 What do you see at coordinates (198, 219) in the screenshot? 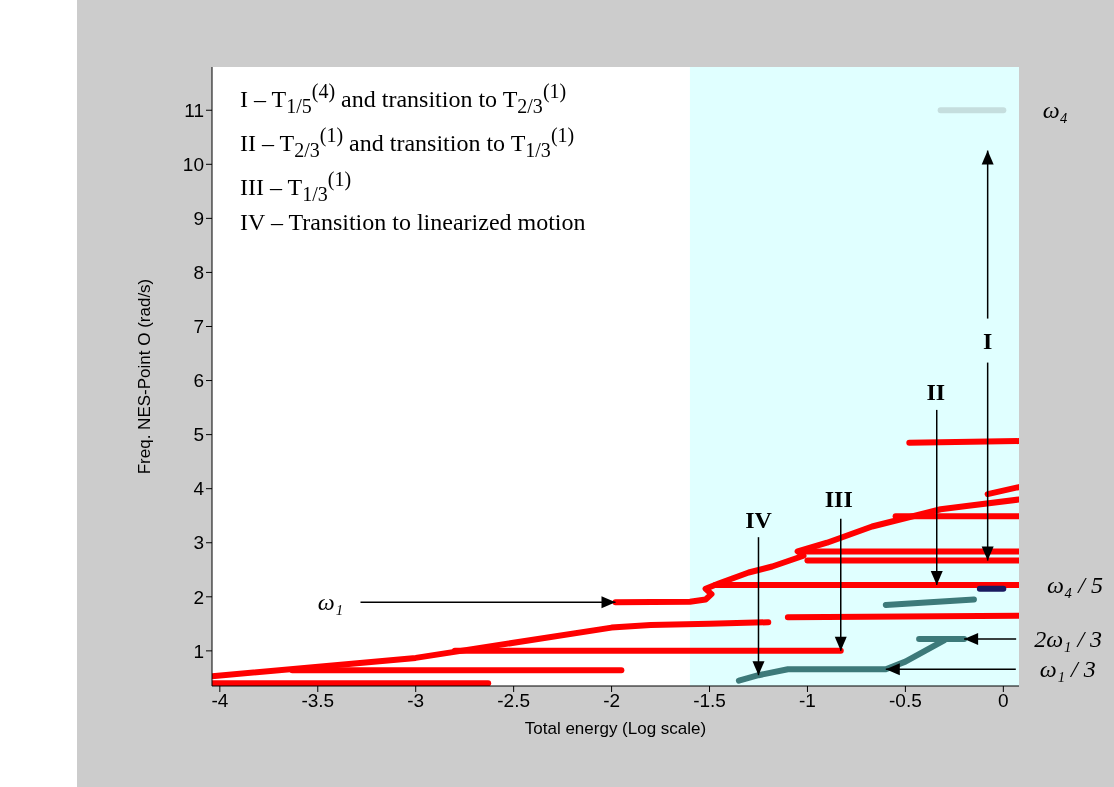
I see `y-tick-label: 9` at bounding box center [198, 219].